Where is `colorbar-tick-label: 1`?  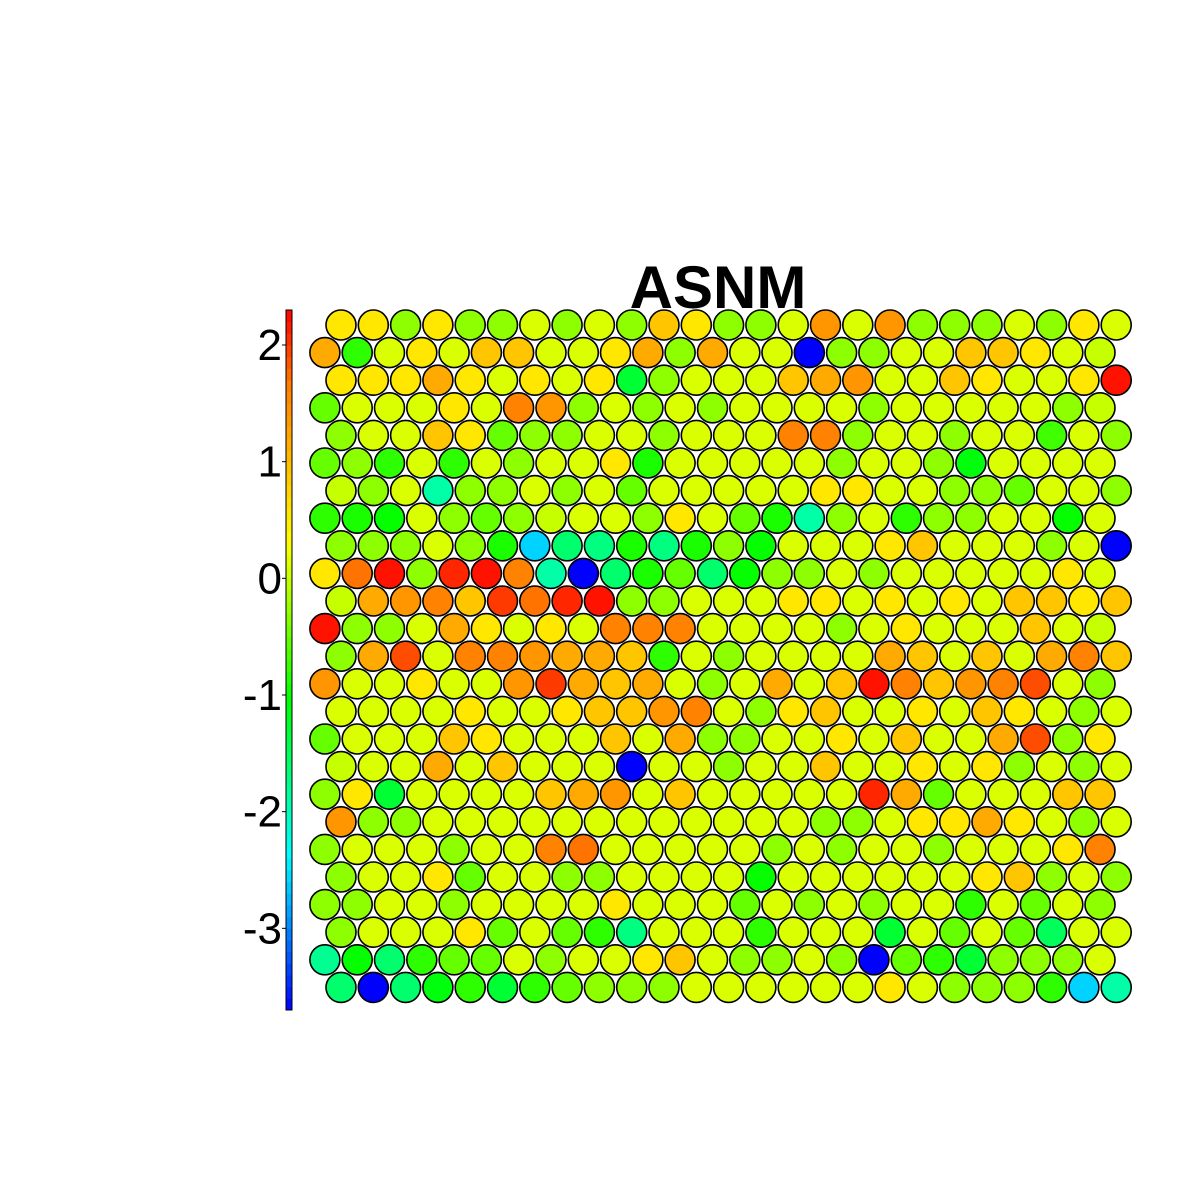 colorbar-tick-label: 1 is located at coordinates (270, 462).